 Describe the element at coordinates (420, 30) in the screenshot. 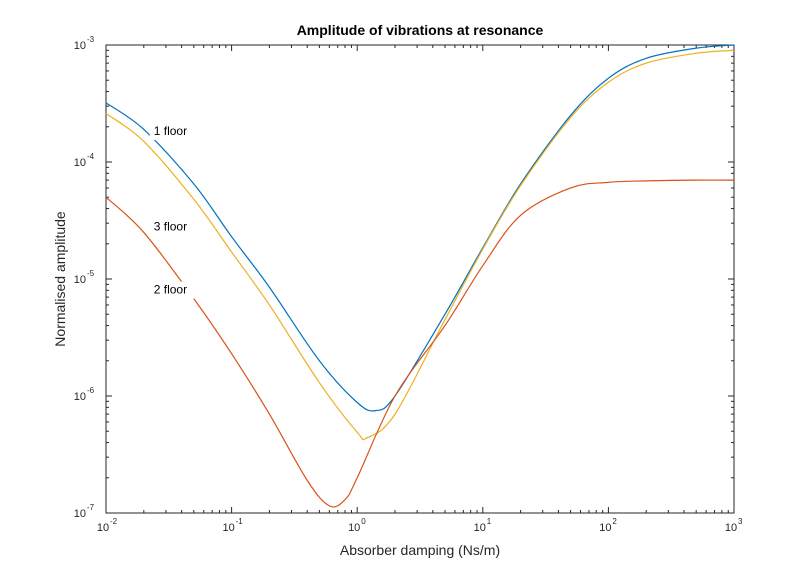

I see `chart-title: Amplitude of vibrations at resonance` at that location.